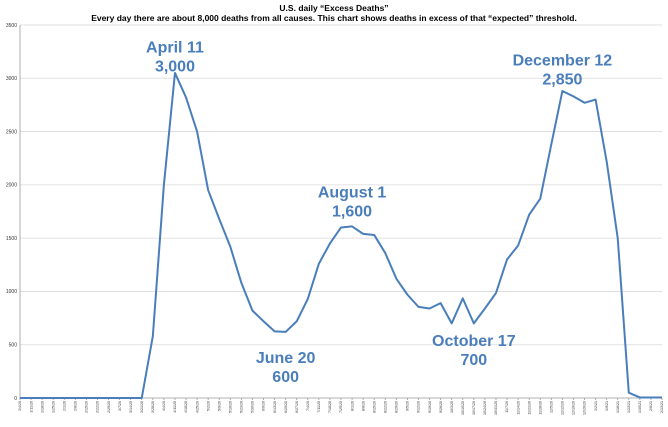  Describe the element at coordinates (352, 193) in the screenshot. I see `annotation-label: August 1` at that location.